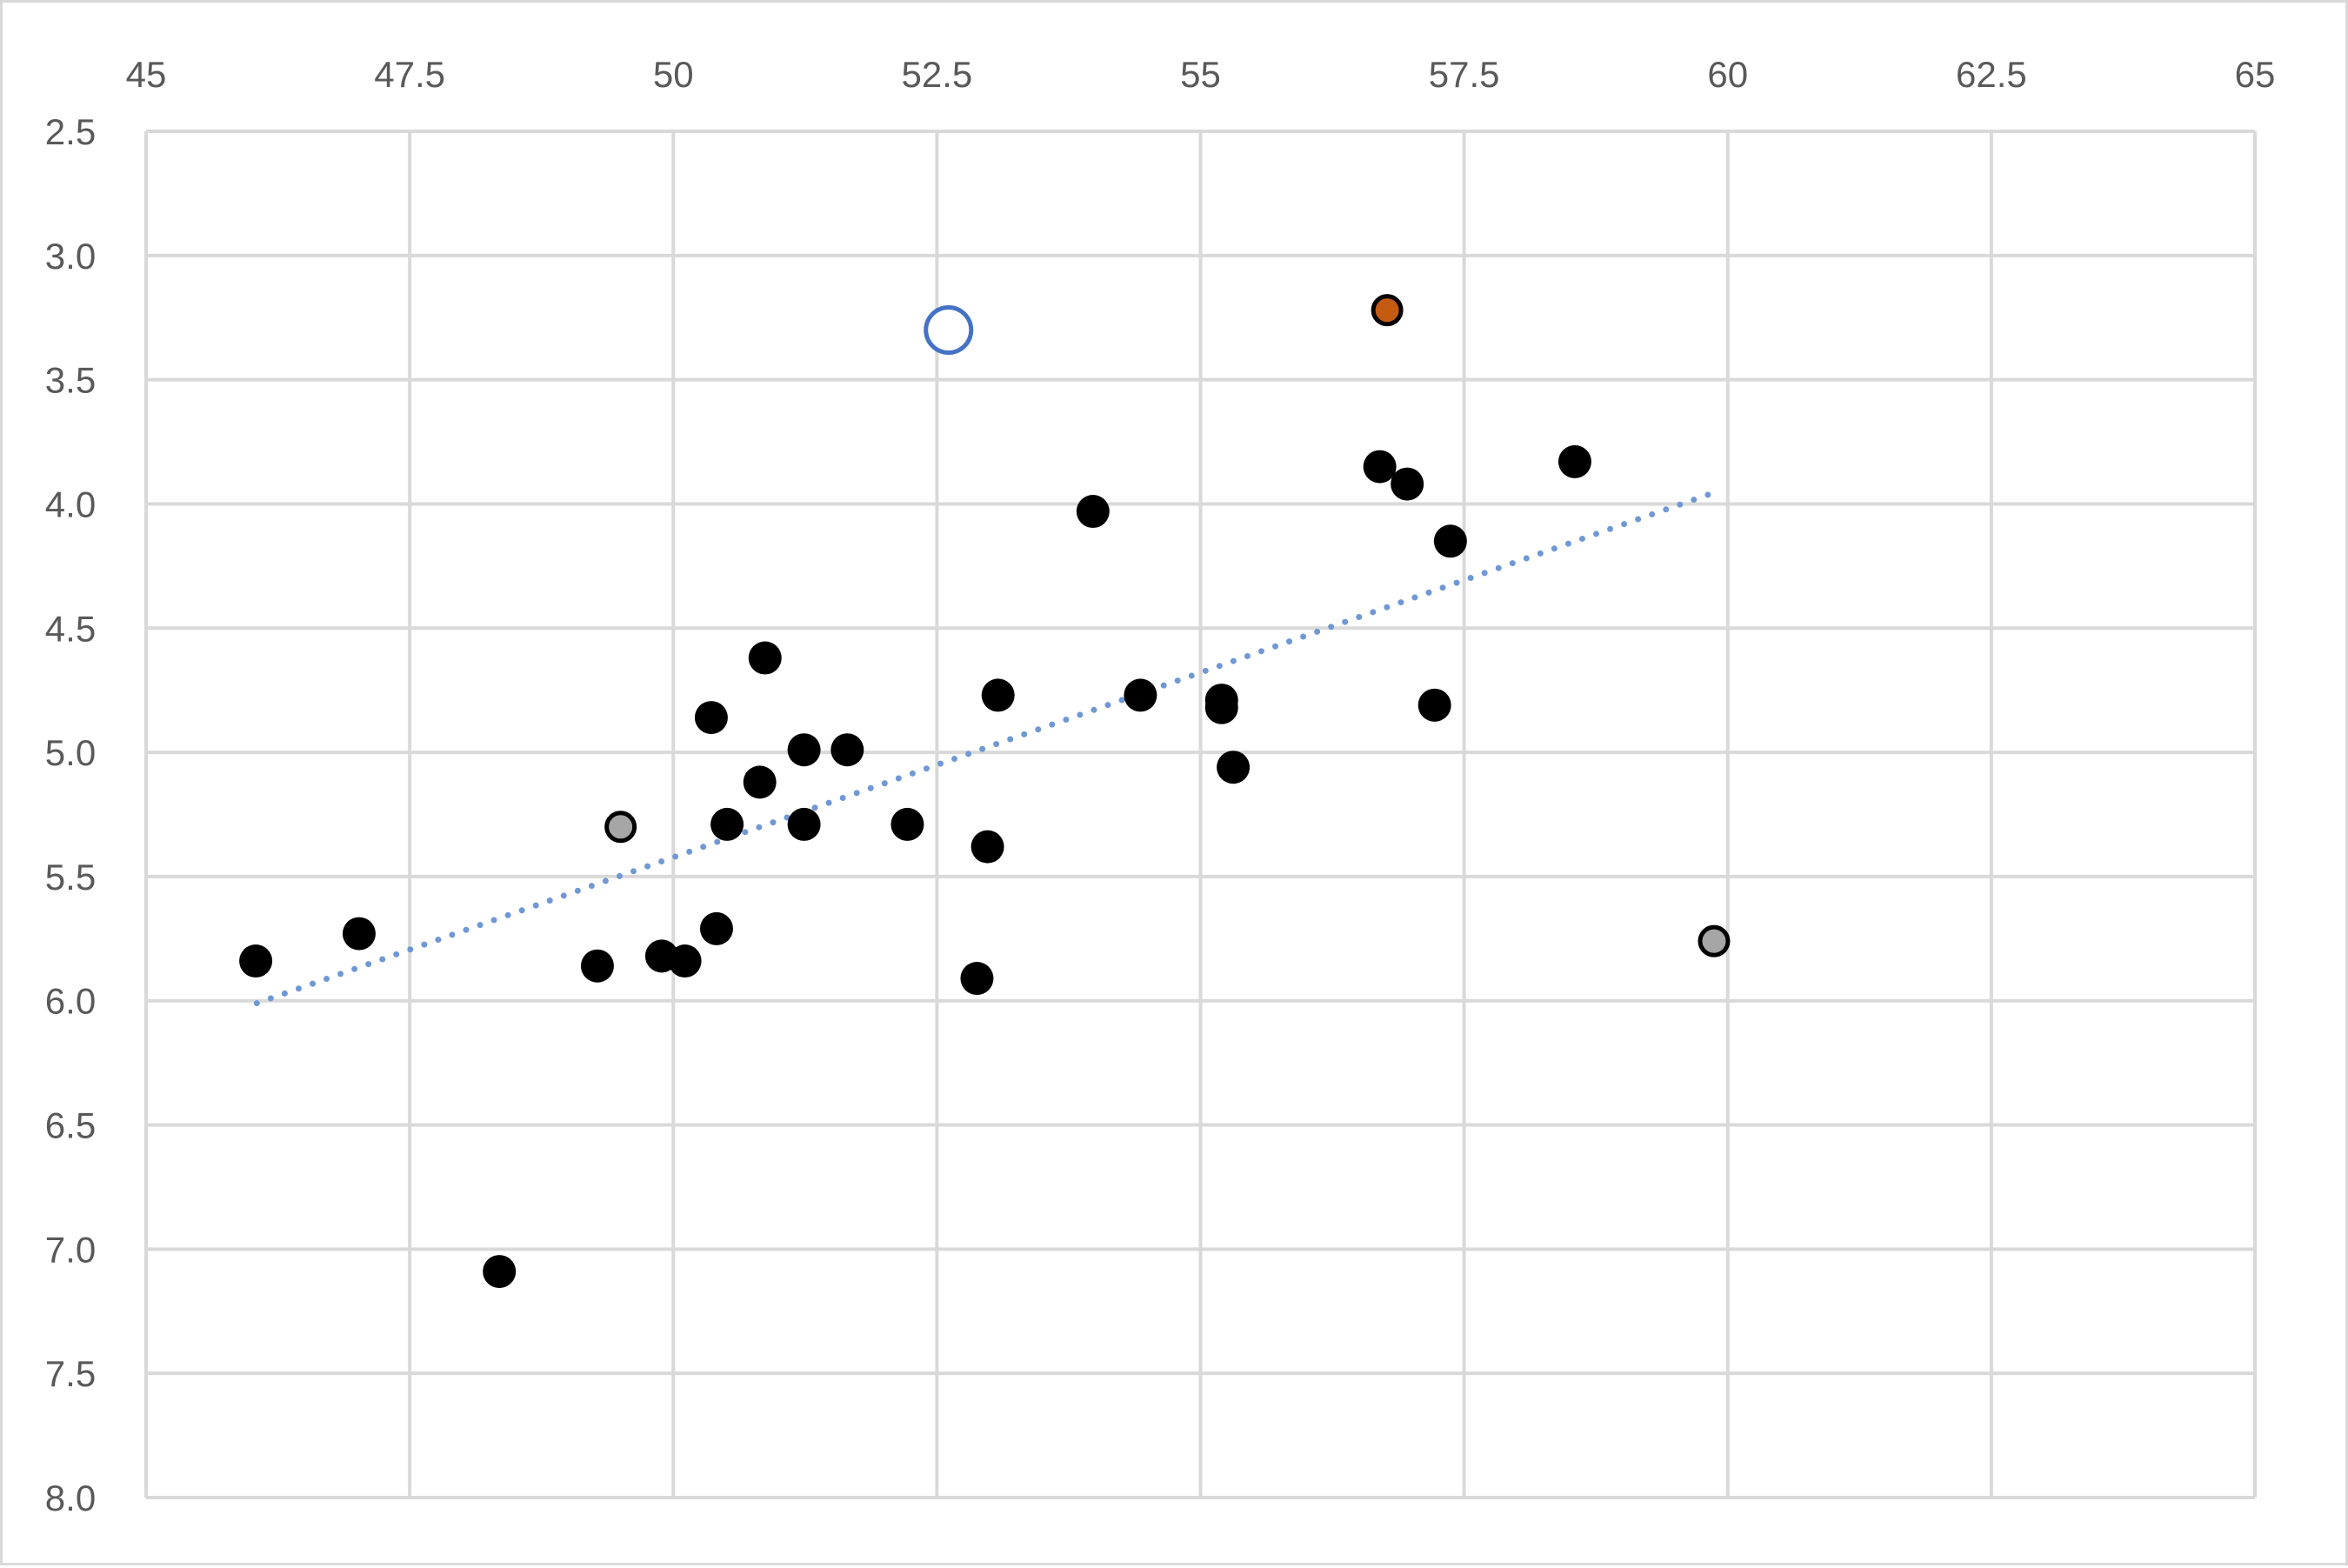 This screenshot has width=2348, height=1568. I want to click on x-tick-label: 65, so click(2255, 74).